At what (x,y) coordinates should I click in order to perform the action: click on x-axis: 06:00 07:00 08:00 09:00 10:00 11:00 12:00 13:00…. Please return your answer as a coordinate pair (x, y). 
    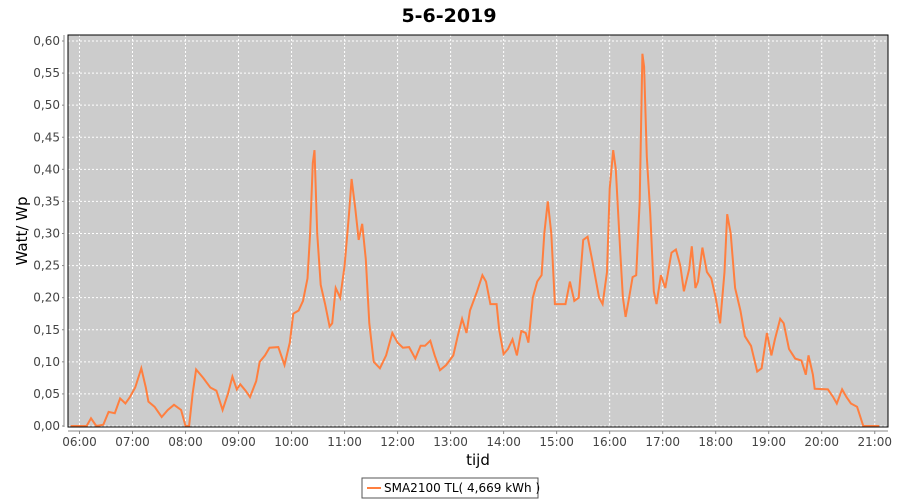
    Looking at the image, I should click on (477, 439).